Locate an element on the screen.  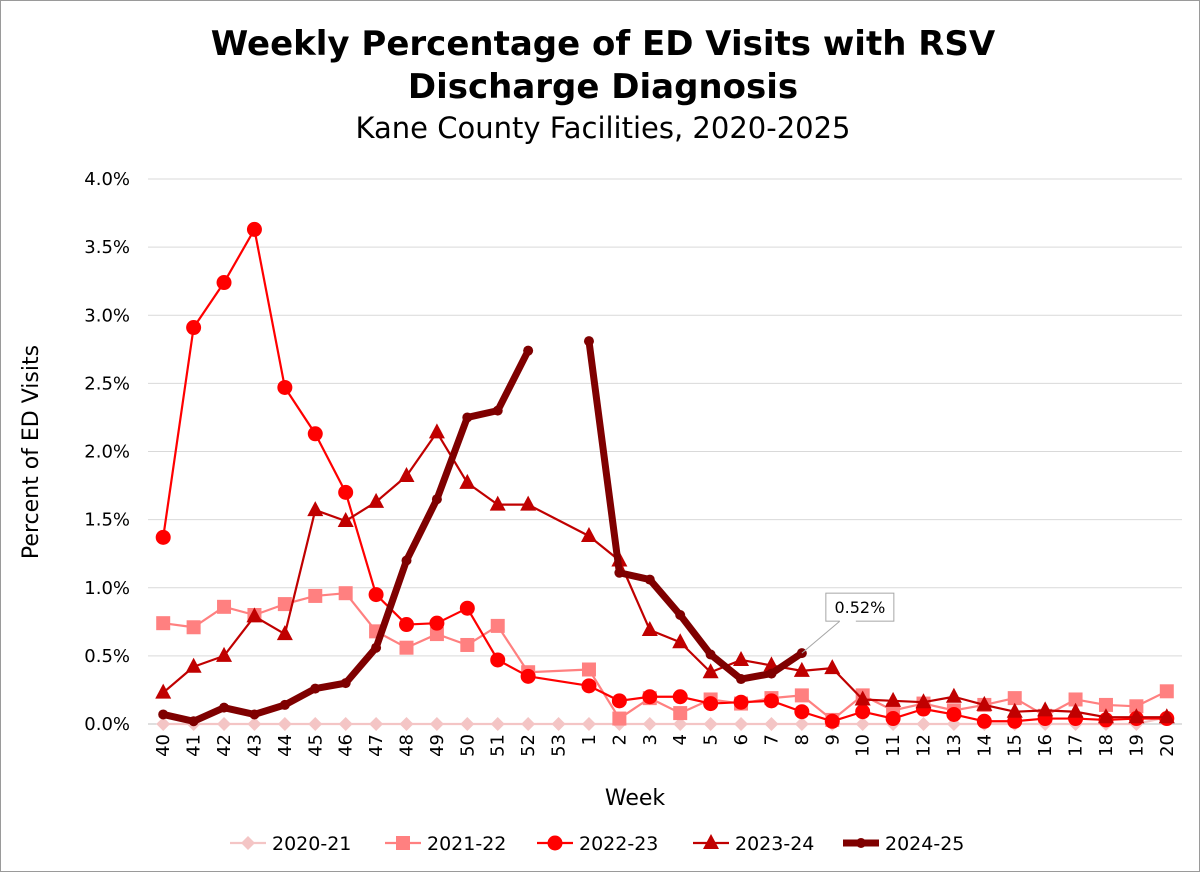
callout-pointer is located at coordinates (828, 637).